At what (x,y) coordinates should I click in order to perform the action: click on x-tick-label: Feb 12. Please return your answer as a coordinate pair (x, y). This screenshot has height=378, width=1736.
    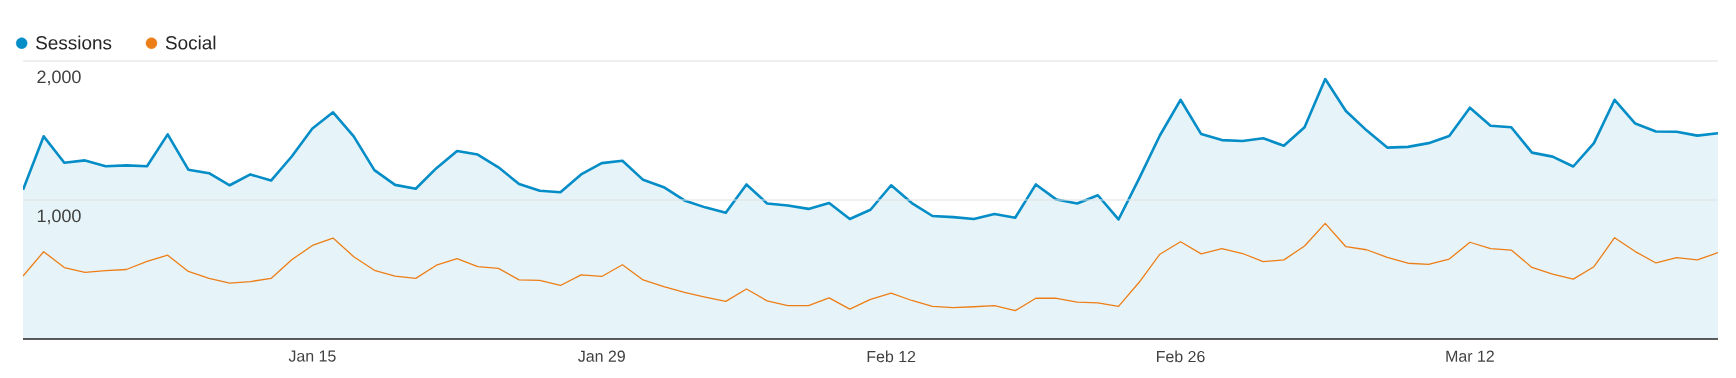
    Looking at the image, I should click on (891, 356).